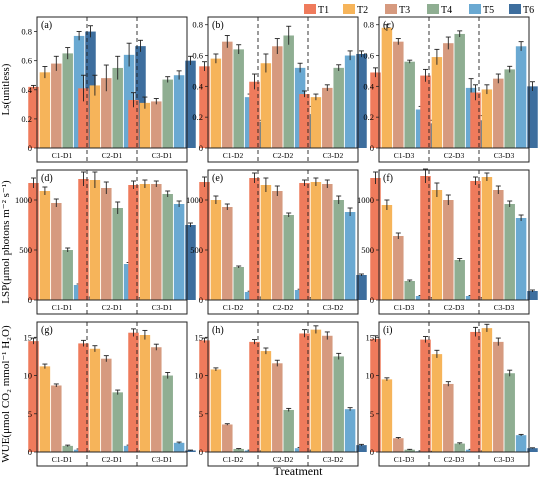 The image size is (550, 486). What do you see at coordinates (454, 307) in the screenshot?
I see `group-label: C2-D3` at bounding box center [454, 307].